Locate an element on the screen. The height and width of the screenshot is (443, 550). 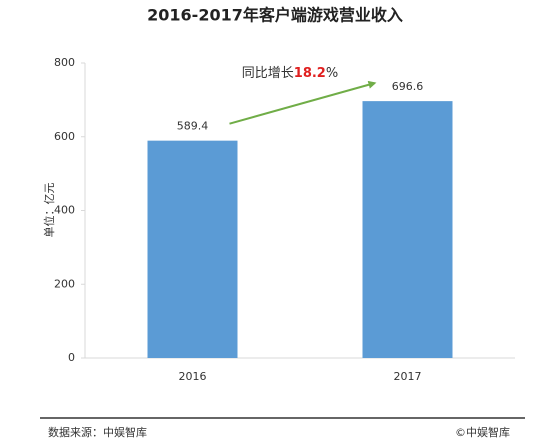
footer-copyright: ©中娱智库 is located at coordinates (482, 432).